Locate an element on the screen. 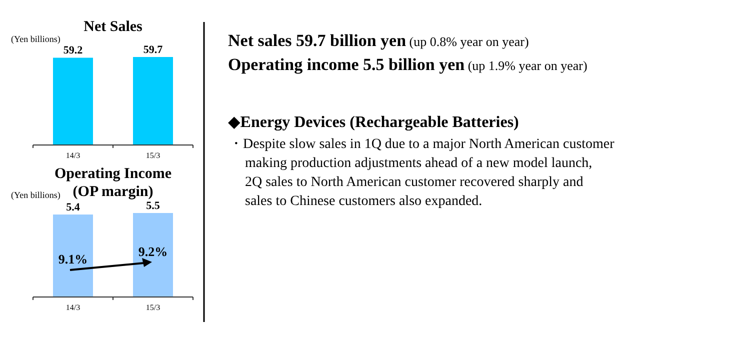 Image resolution: width=750 pixels, height=342 pixels. text: Net sales 59.7 billion yen is located at coordinates (317, 40).